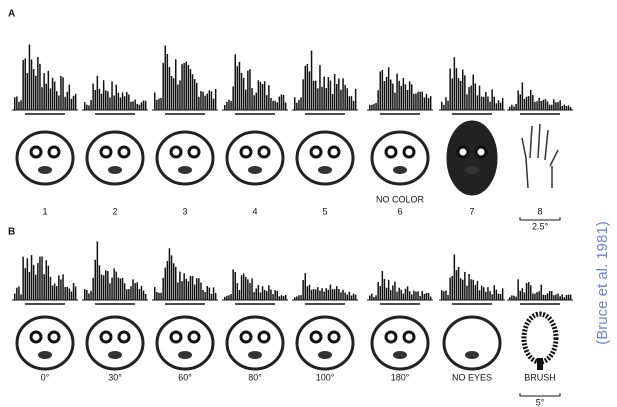 The image size is (617, 407). Describe the element at coordinates (400, 377) in the screenshot. I see `stimulus-label: 180°` at that location.